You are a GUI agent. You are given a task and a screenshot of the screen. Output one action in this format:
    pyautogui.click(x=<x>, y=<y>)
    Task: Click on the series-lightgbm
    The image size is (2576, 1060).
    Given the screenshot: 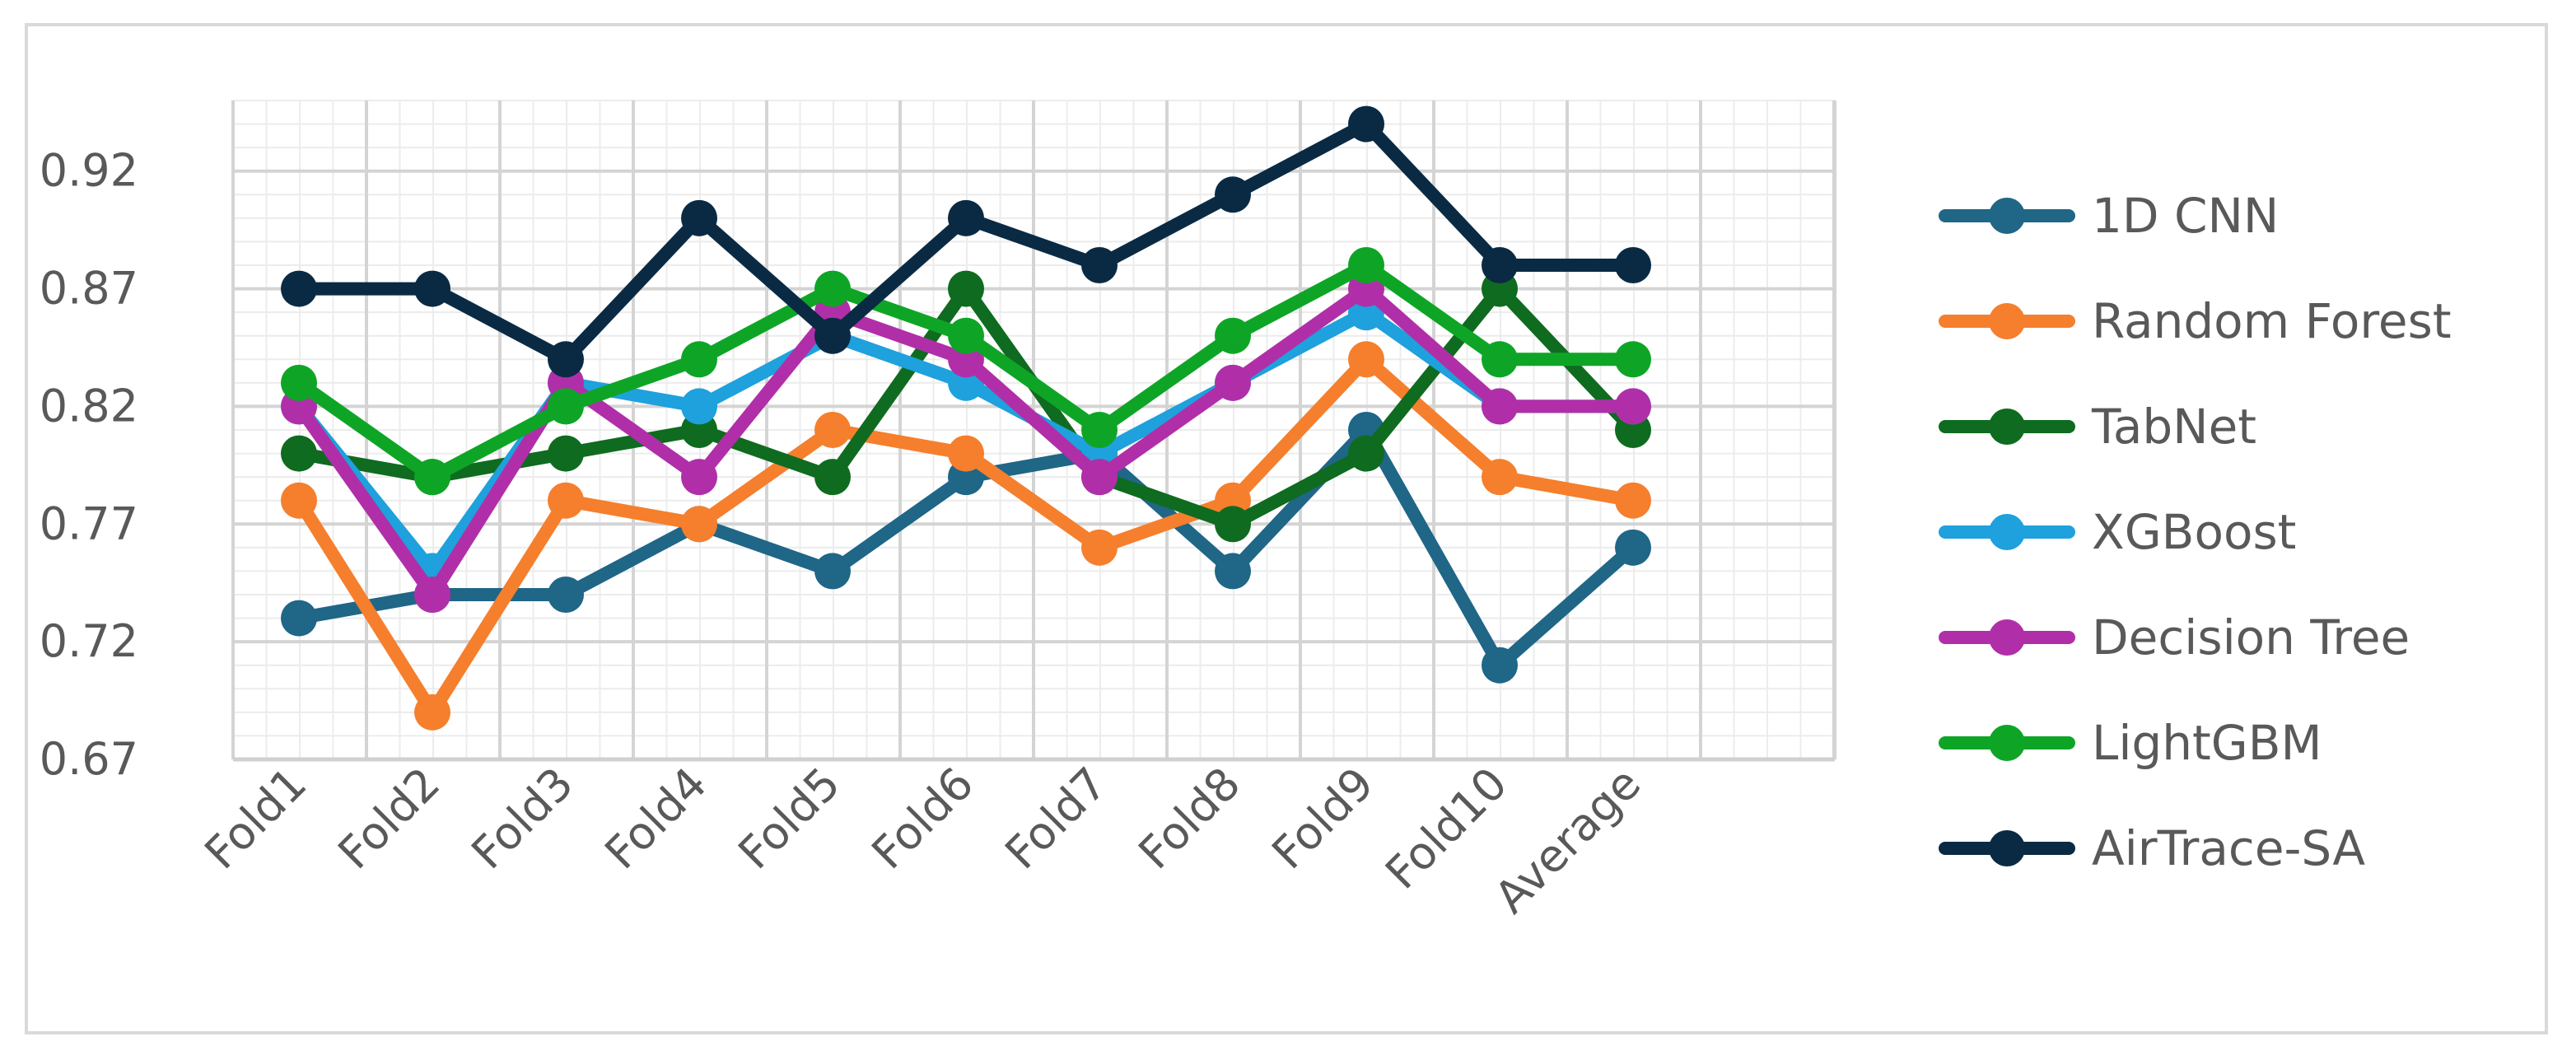 What is the action you would take?
    pyautogui.click(x=966, y=371)
    